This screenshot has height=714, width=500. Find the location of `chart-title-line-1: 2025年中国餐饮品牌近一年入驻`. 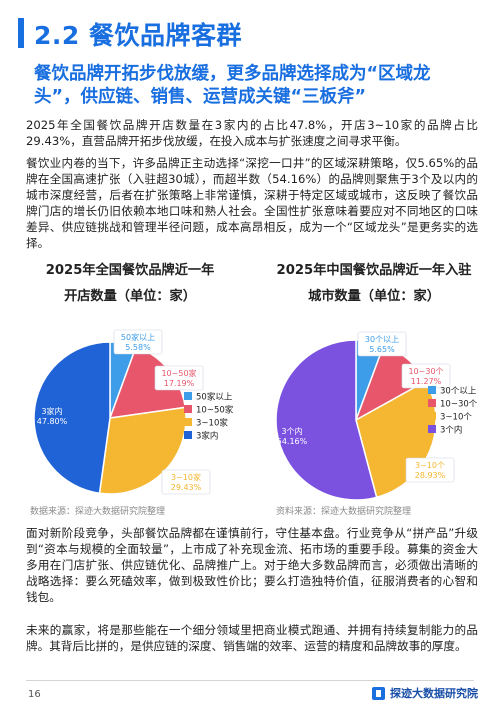

chart-title-line-1: 2025年中国餐饮品牌近一年入驻 is located at coordinates (374, 270).